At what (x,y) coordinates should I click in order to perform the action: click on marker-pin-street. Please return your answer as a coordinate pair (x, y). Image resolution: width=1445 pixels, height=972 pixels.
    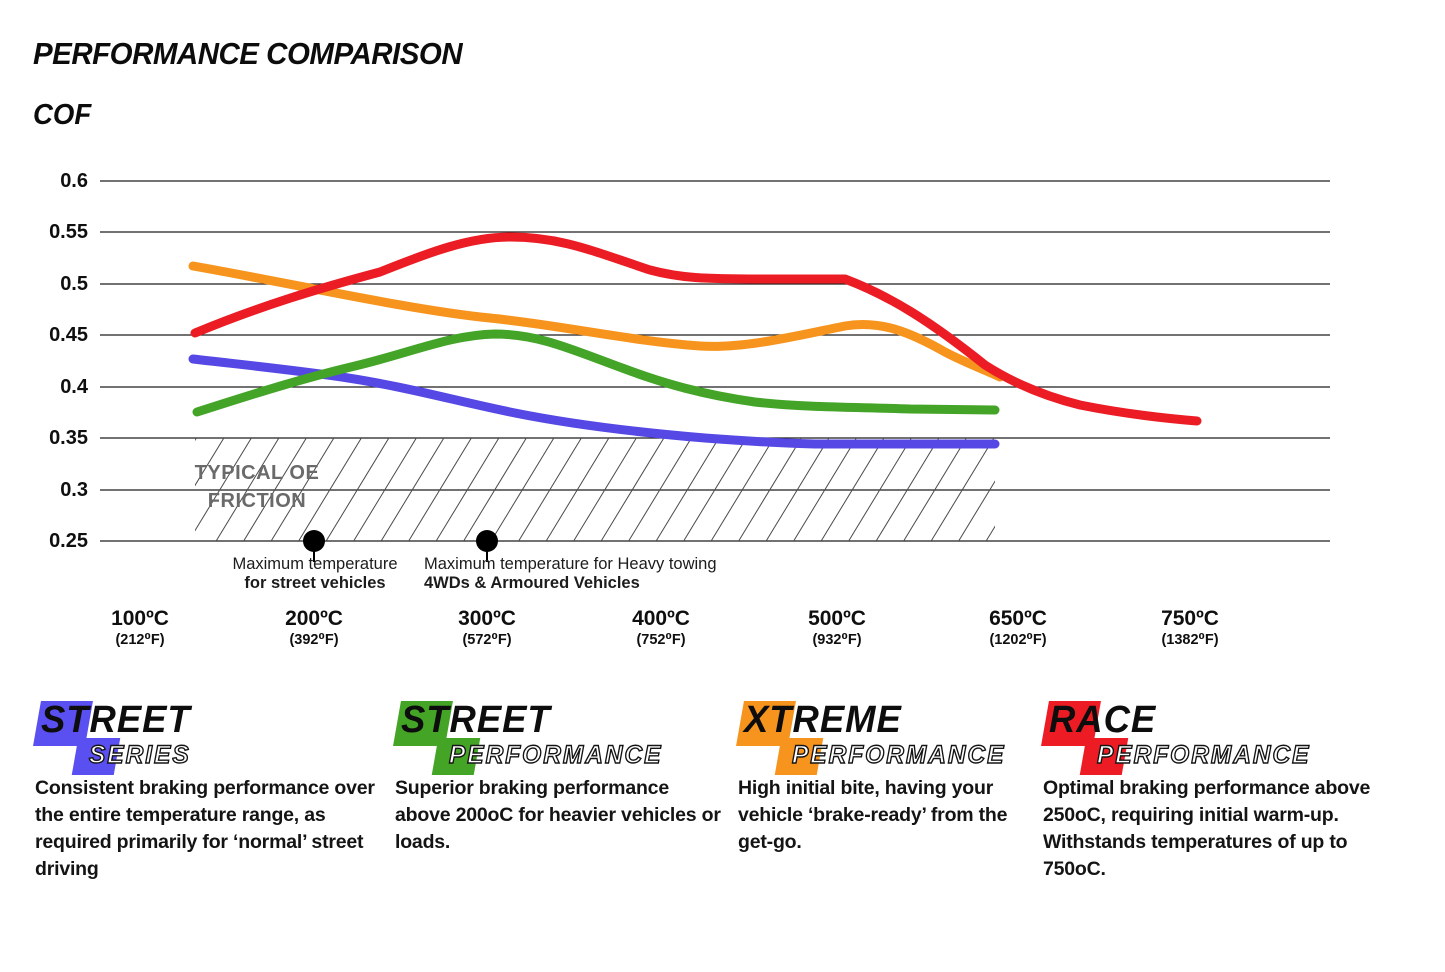
    Looking at the image, I should click on (314, 546).